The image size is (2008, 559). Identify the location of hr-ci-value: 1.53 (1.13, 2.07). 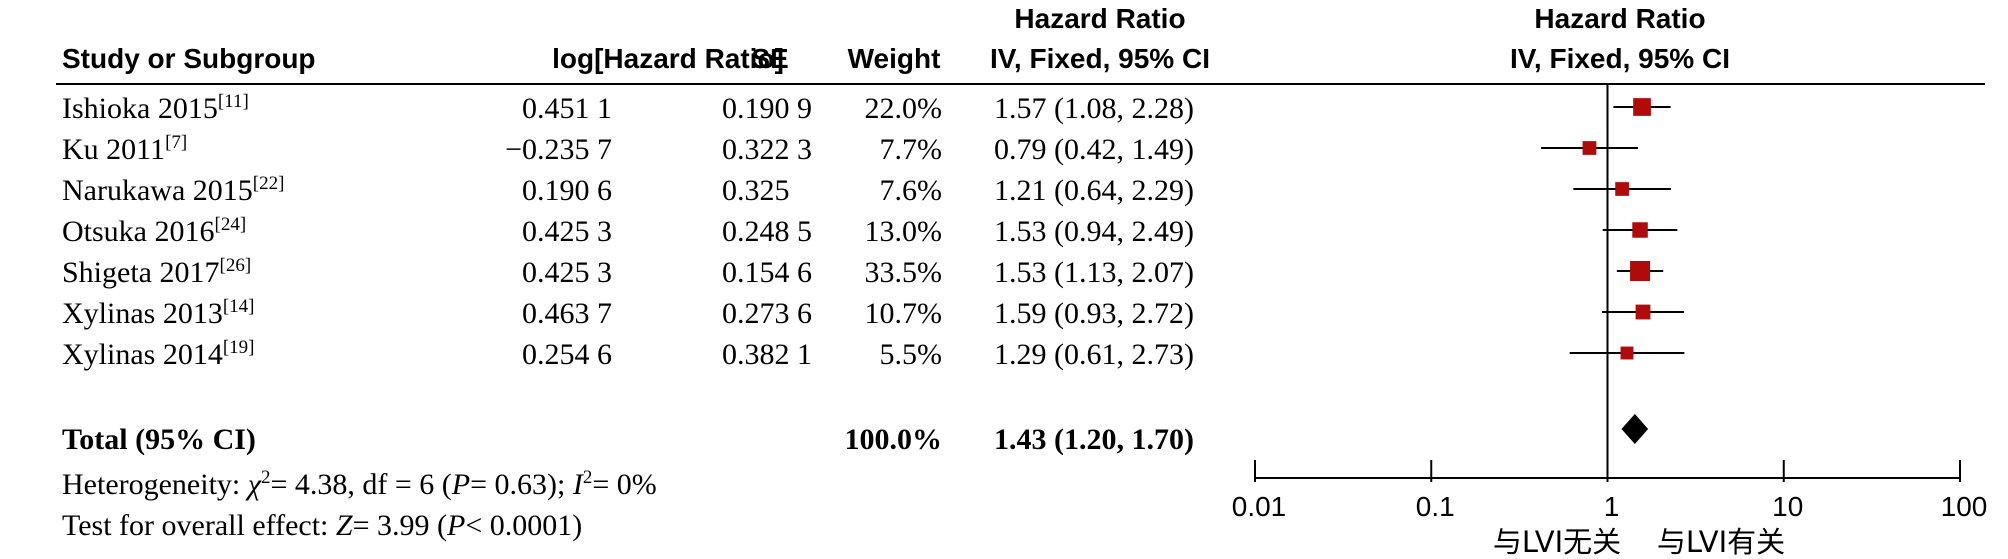
(1094, 272).